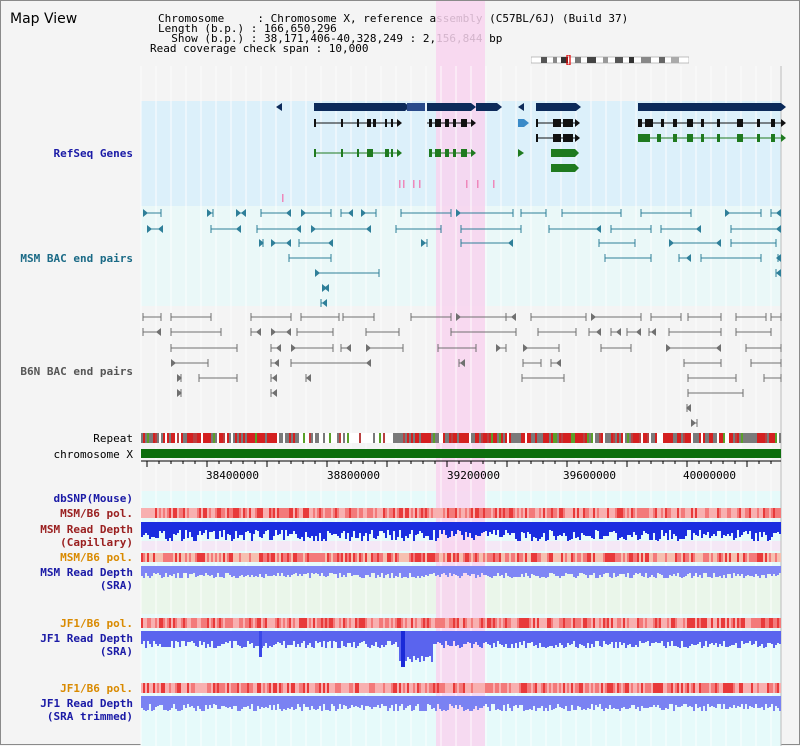 Image resolution: width=800 pixels, height=746 pixels. What do you see at coordinates (96, 557) in the screenshot?
I see `track-label-msm-b6-pol-2: MSM/B6 pol.` at bounding box center [96, 557].